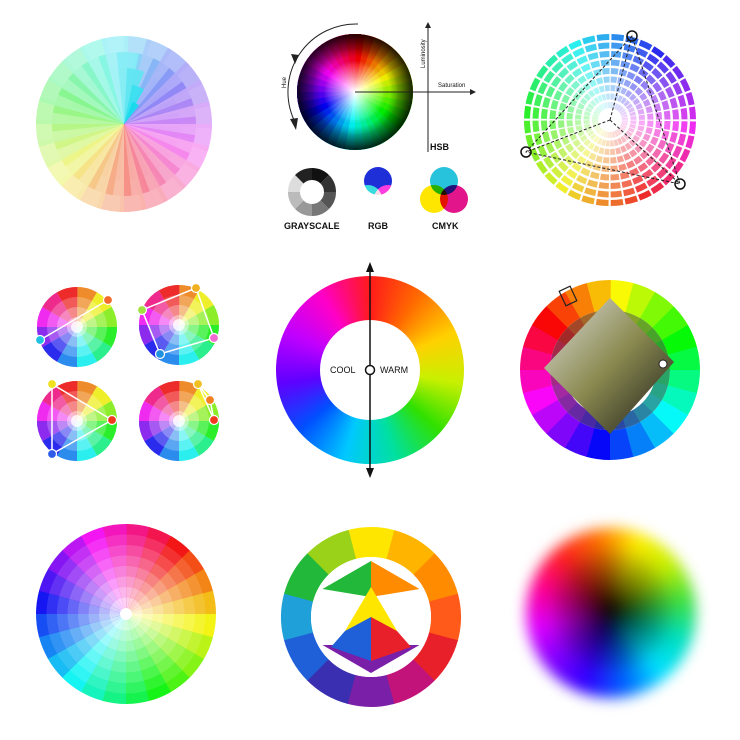  I want to click on segmented-wheel-graphic, so click(608, 118).